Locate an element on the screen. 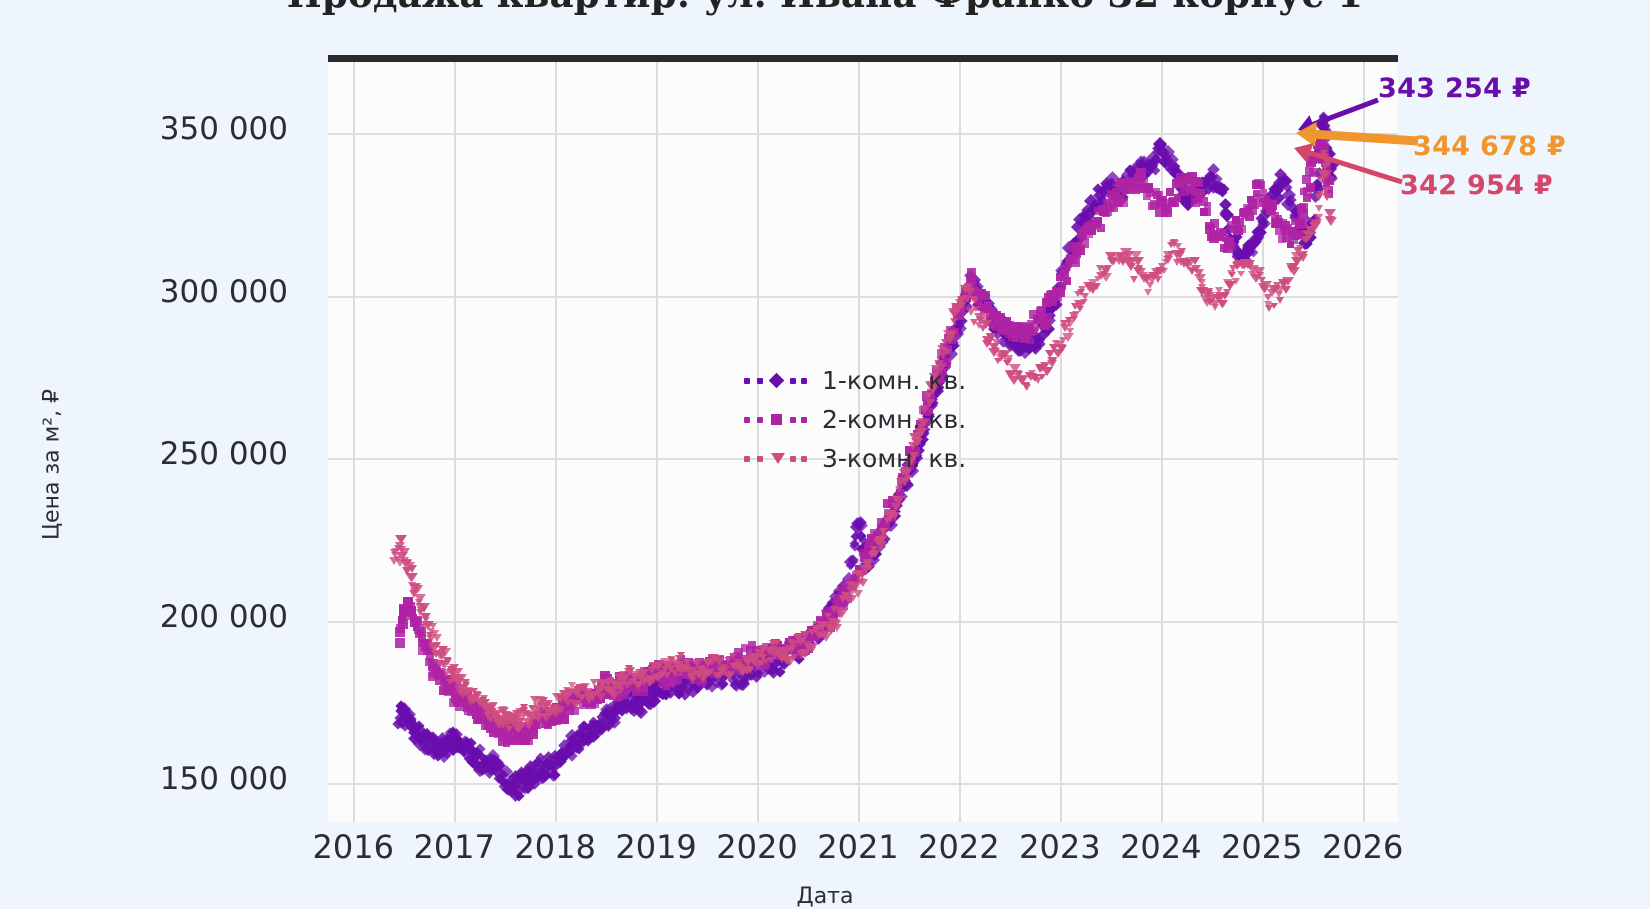 Image resolution: width=1650 pixels, height=909 pixels. y-tick-label: 250 000 is located at coordinates (223, 454).